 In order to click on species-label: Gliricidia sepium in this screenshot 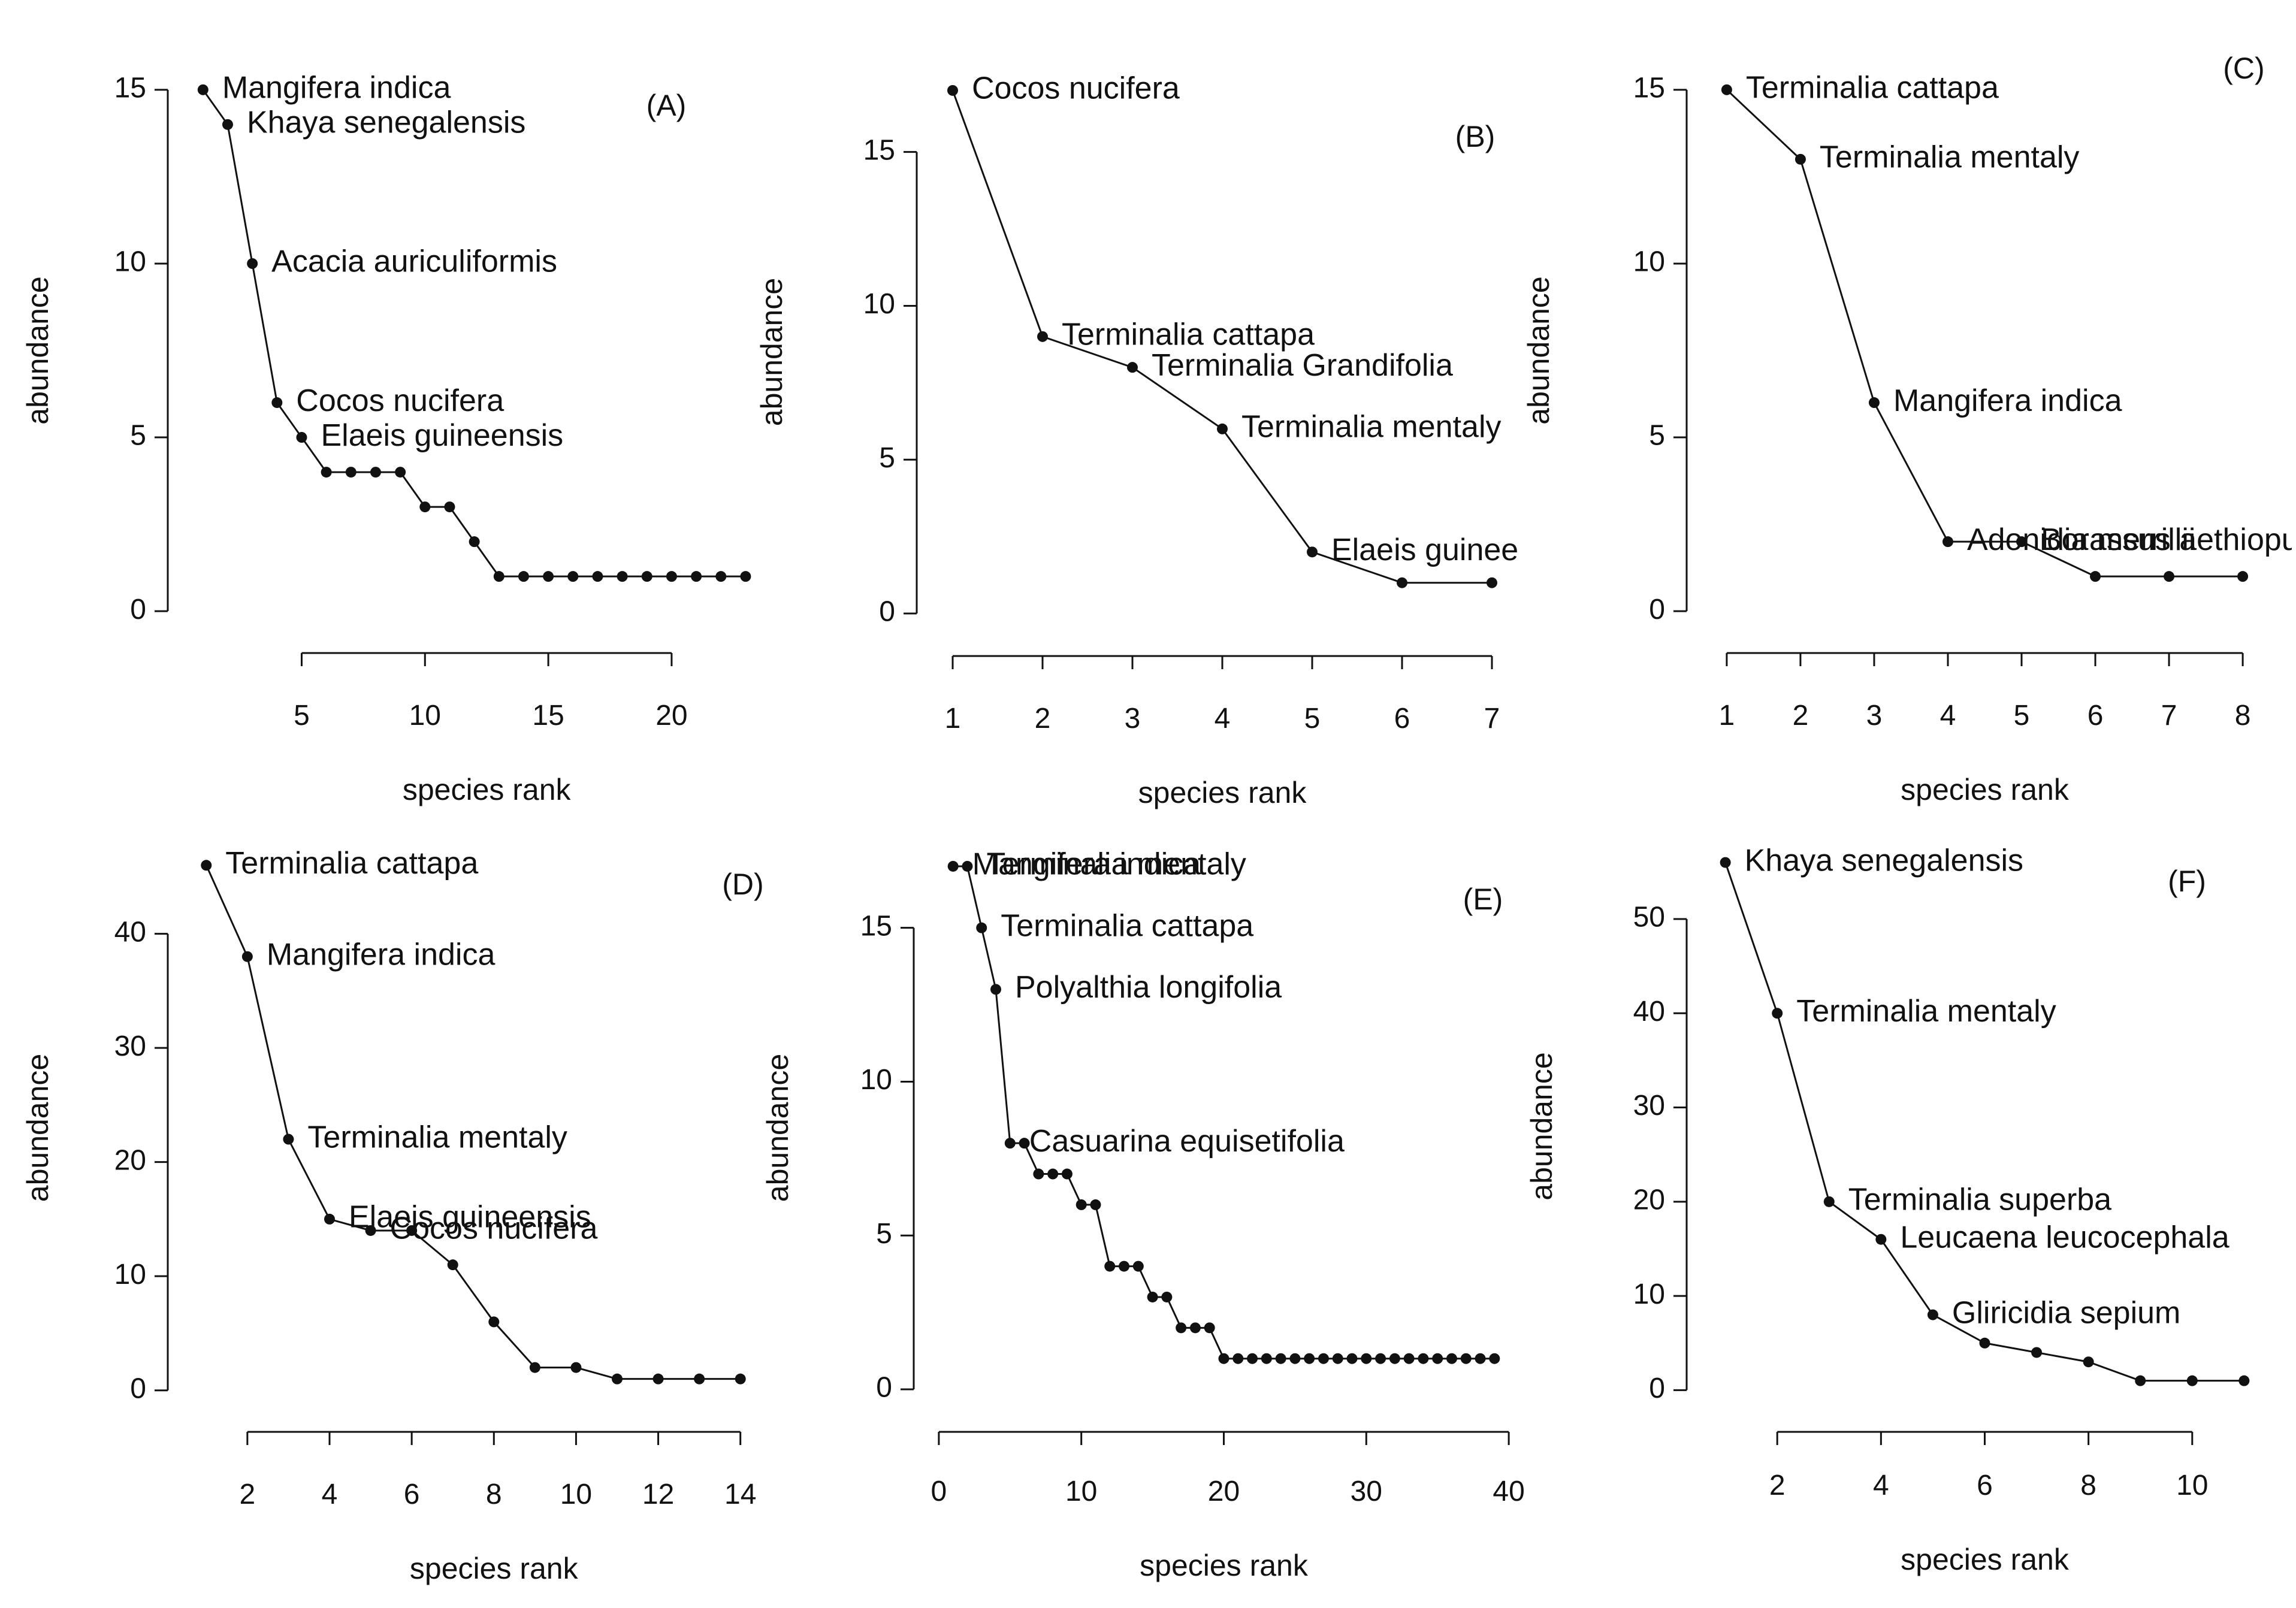, I will do `click(2066, 1312)`.